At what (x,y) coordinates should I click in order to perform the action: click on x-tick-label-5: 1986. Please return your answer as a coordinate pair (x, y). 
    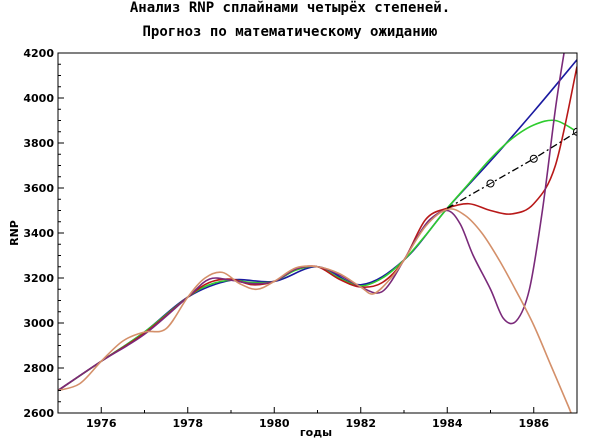
    Looking at the image, I should click on (533, 423).